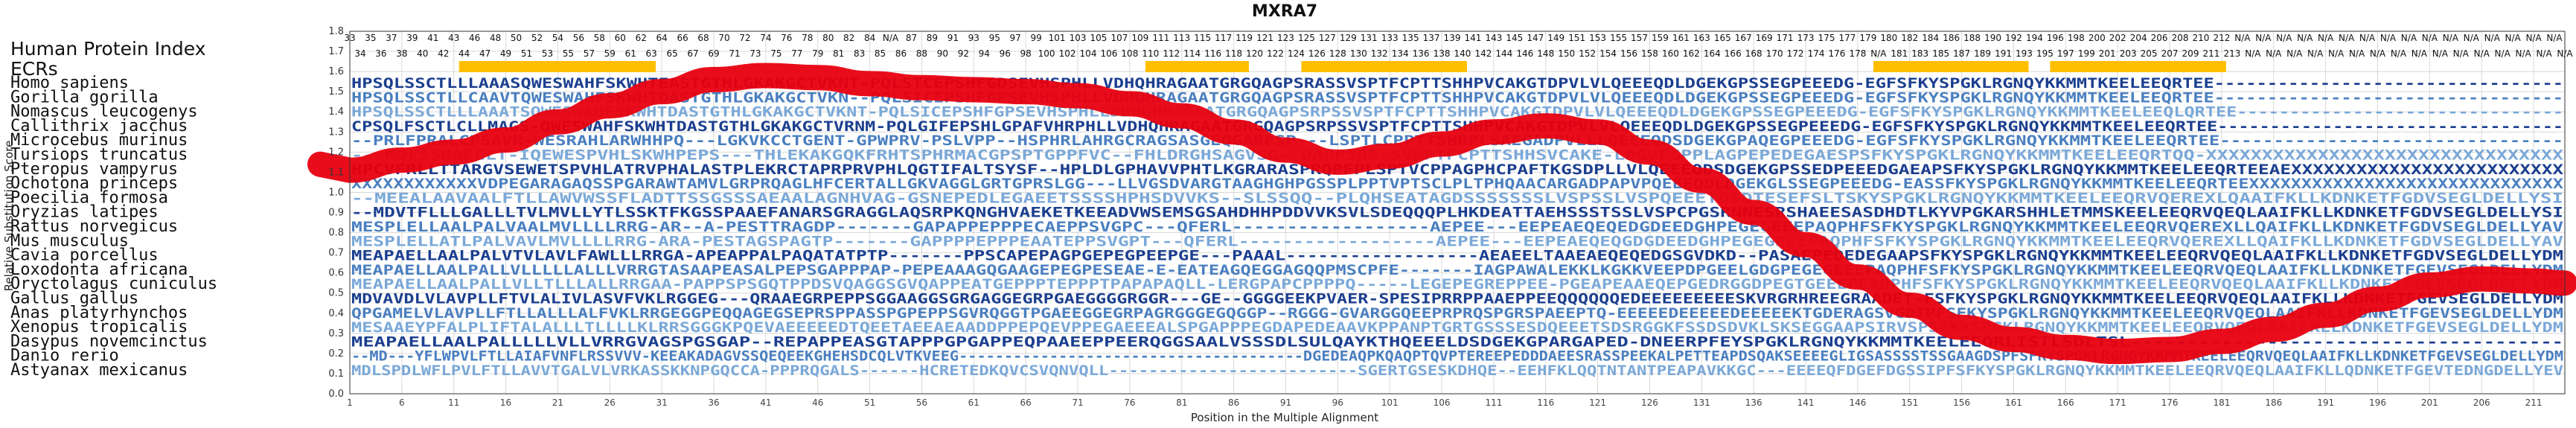 The width and height of the screenshot is (2576, 428). What do you see at coordinates (84, 255) in the screenshot?
I see `species-label: Cavia porcellus` at bounding box center [84, 255].